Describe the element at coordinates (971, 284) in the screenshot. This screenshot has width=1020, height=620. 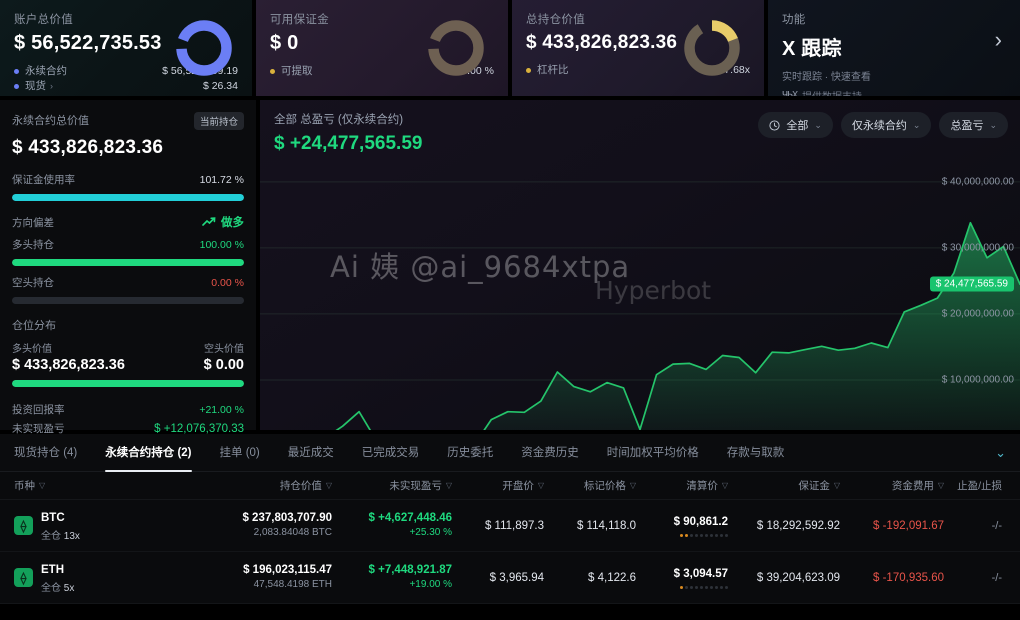
I see `current-value-badge: $ 24,477,565.59` at that location.